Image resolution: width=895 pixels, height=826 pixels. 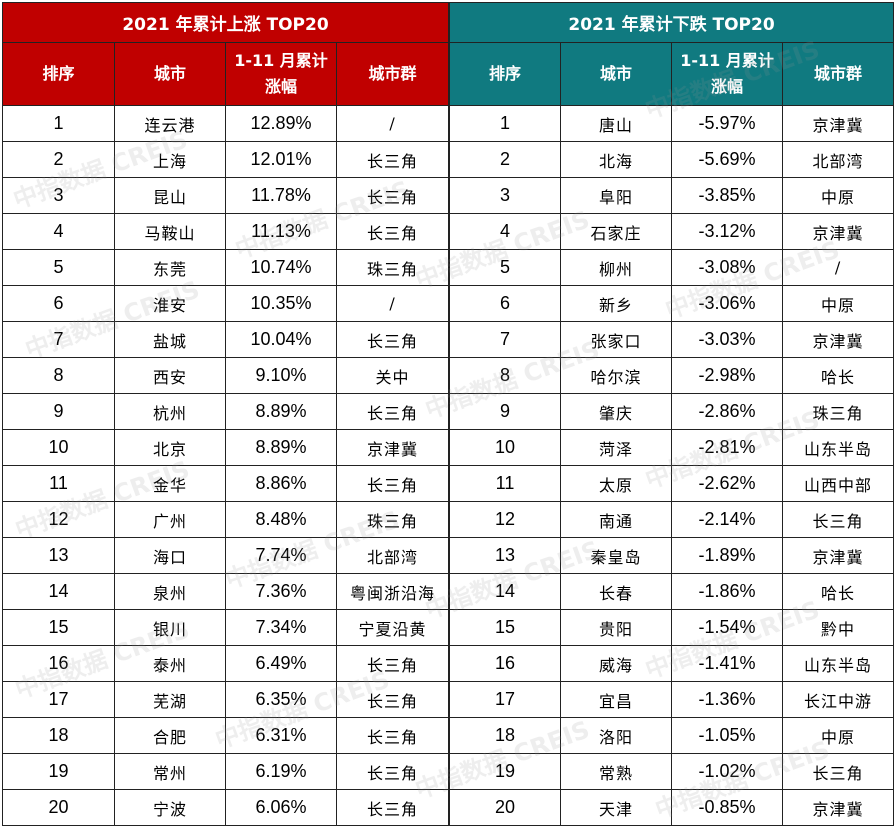 What do you see at coordinates (281, 339) in the screenshot?
I see `rise-change-cell: 10.04%` at bounding box center [281, 339].